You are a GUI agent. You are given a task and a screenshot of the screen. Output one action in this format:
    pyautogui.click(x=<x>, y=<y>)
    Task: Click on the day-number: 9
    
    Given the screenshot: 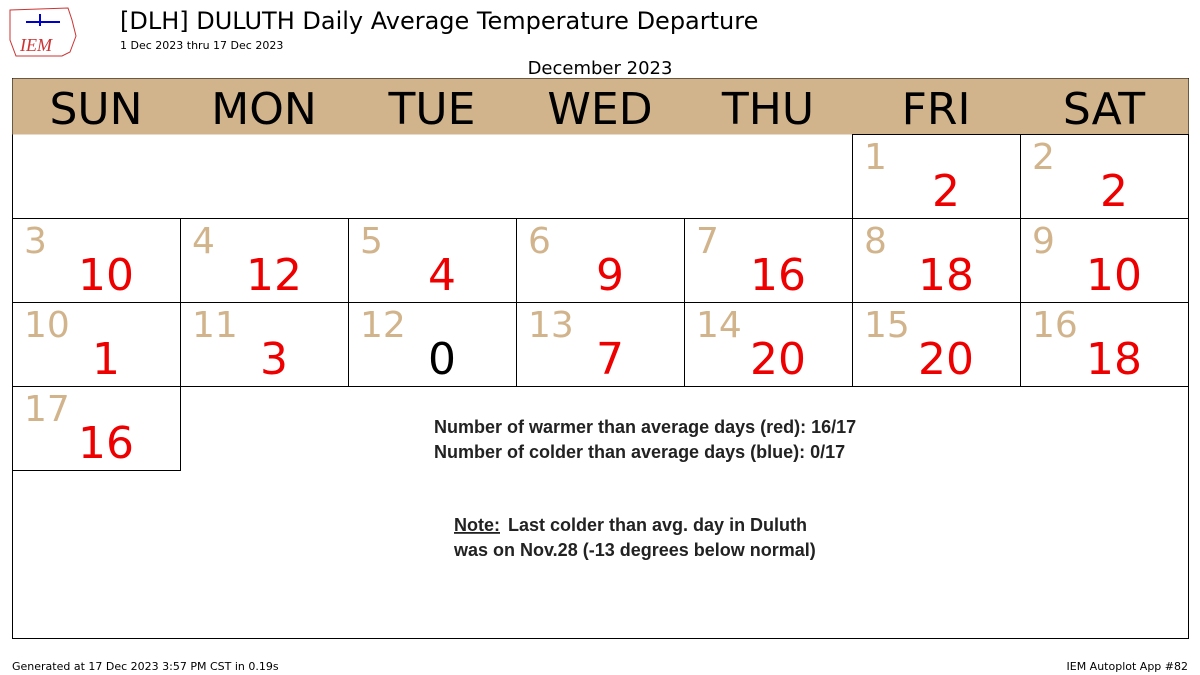 What is the action you would take?
    pyautogui.click(x=1043, y=241)
    